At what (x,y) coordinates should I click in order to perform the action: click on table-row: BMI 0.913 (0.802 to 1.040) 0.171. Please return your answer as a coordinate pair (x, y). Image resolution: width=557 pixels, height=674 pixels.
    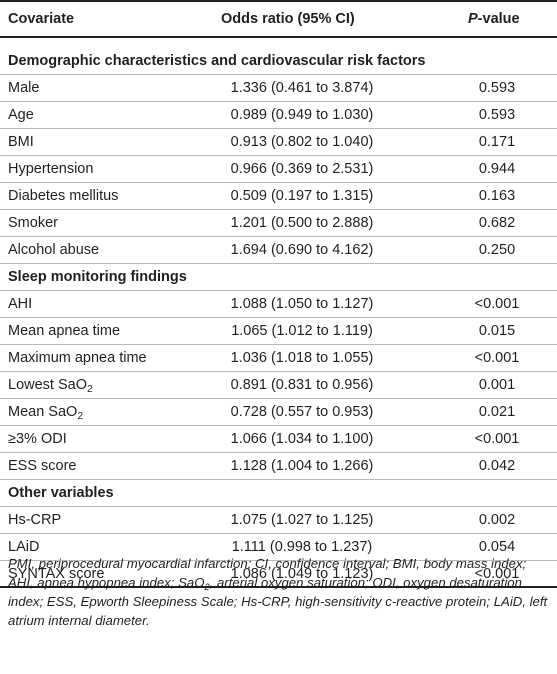
    Looking at the image, I should click on (278, 142).